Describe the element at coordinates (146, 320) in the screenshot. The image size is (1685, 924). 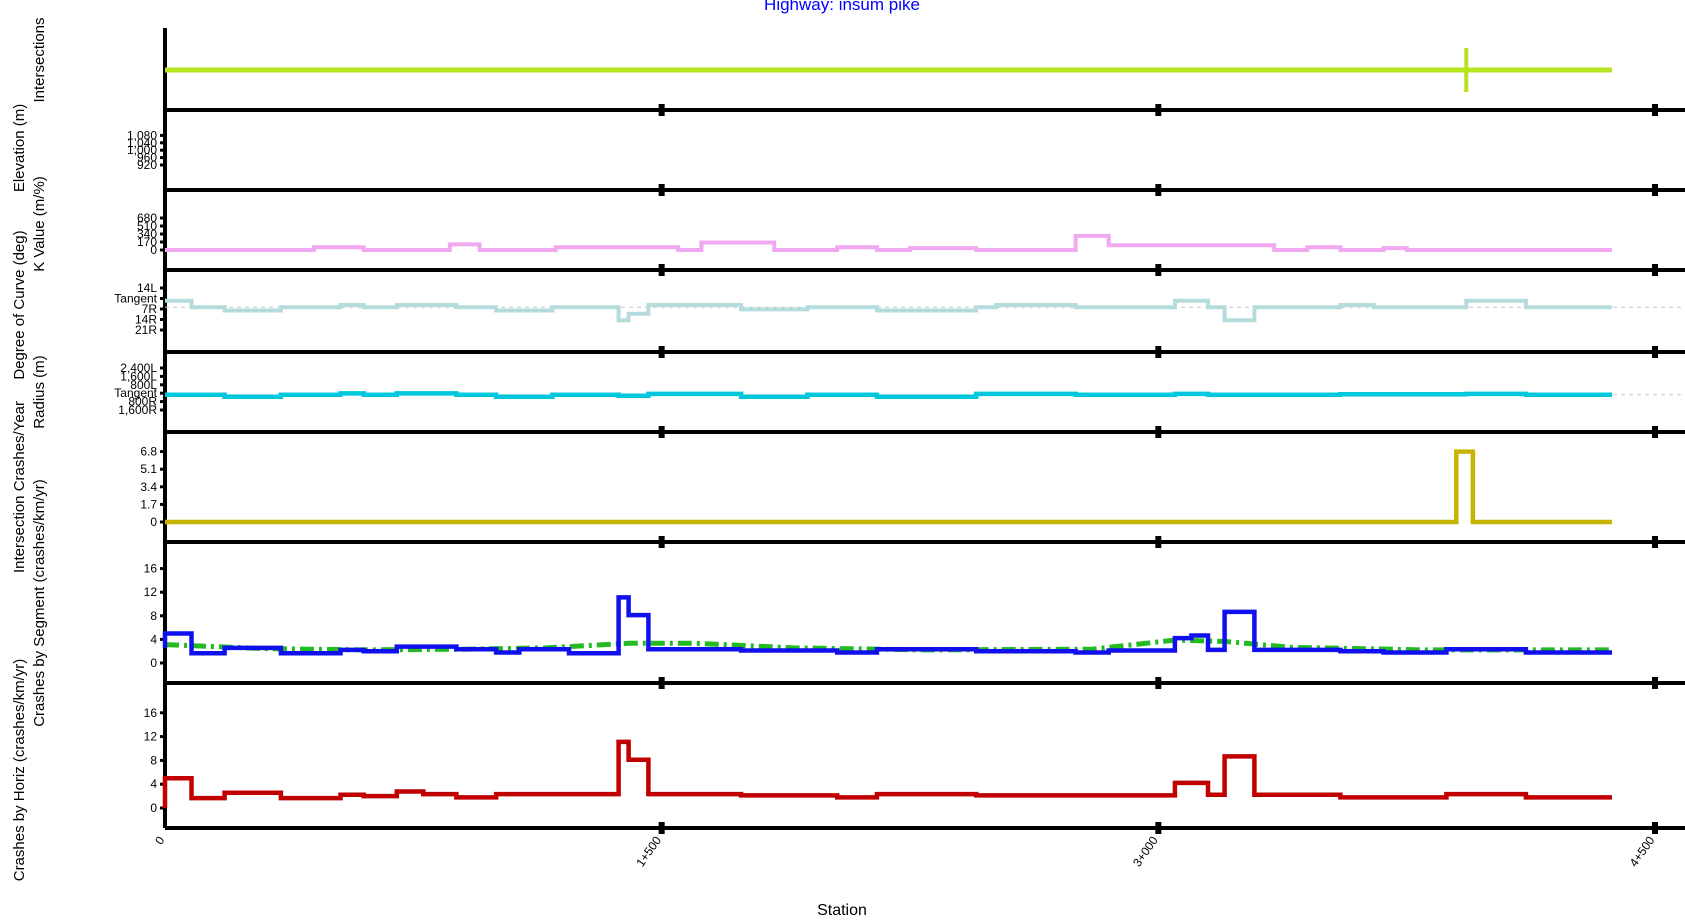
I see `y-tick-label: 14R` at that location.